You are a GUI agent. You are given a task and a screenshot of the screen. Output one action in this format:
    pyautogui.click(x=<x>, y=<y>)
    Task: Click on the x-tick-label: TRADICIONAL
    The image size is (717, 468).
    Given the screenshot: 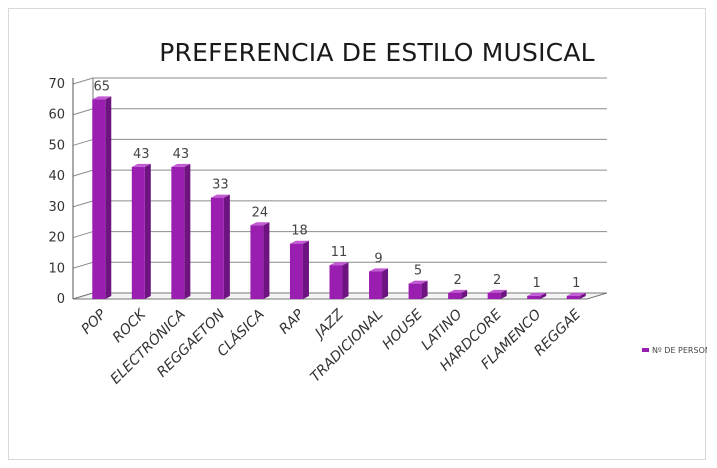 What is the action you would take?
    pyautogui.click(x=346, y=346)
    